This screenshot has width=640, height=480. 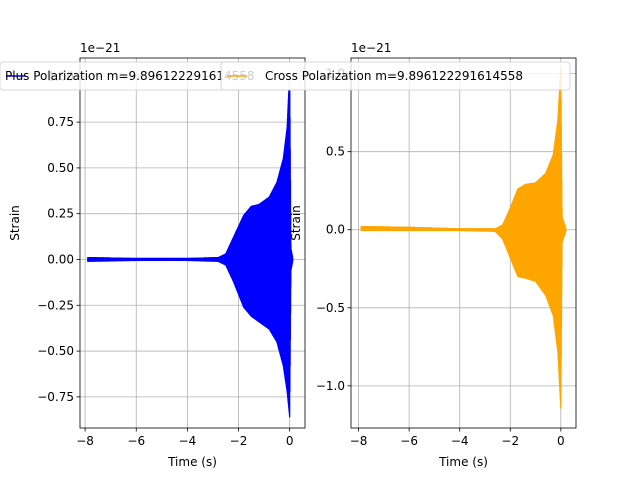 I want to click on y-tick-label: 0.75, so click(x=60, y=122).